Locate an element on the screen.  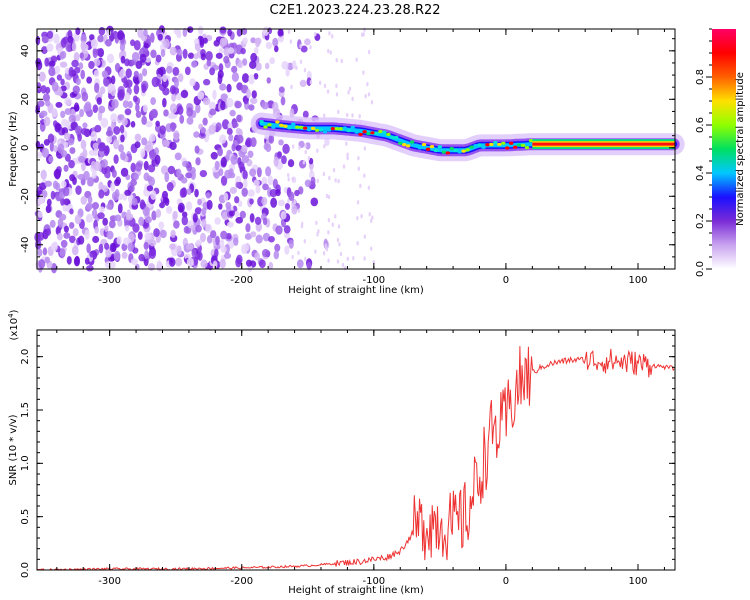
spectrogram-ridge is located at coordinates (467, 137).